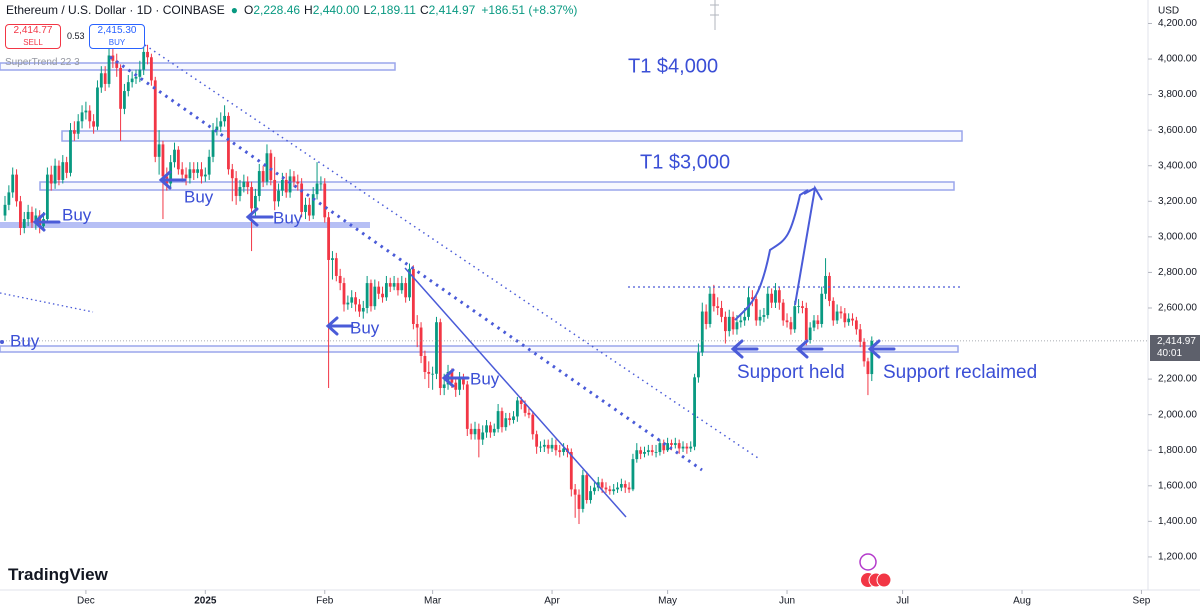  Describe the element at coordinates (714, 15) in the screenshot. I see `crosshair-icon` at that location.